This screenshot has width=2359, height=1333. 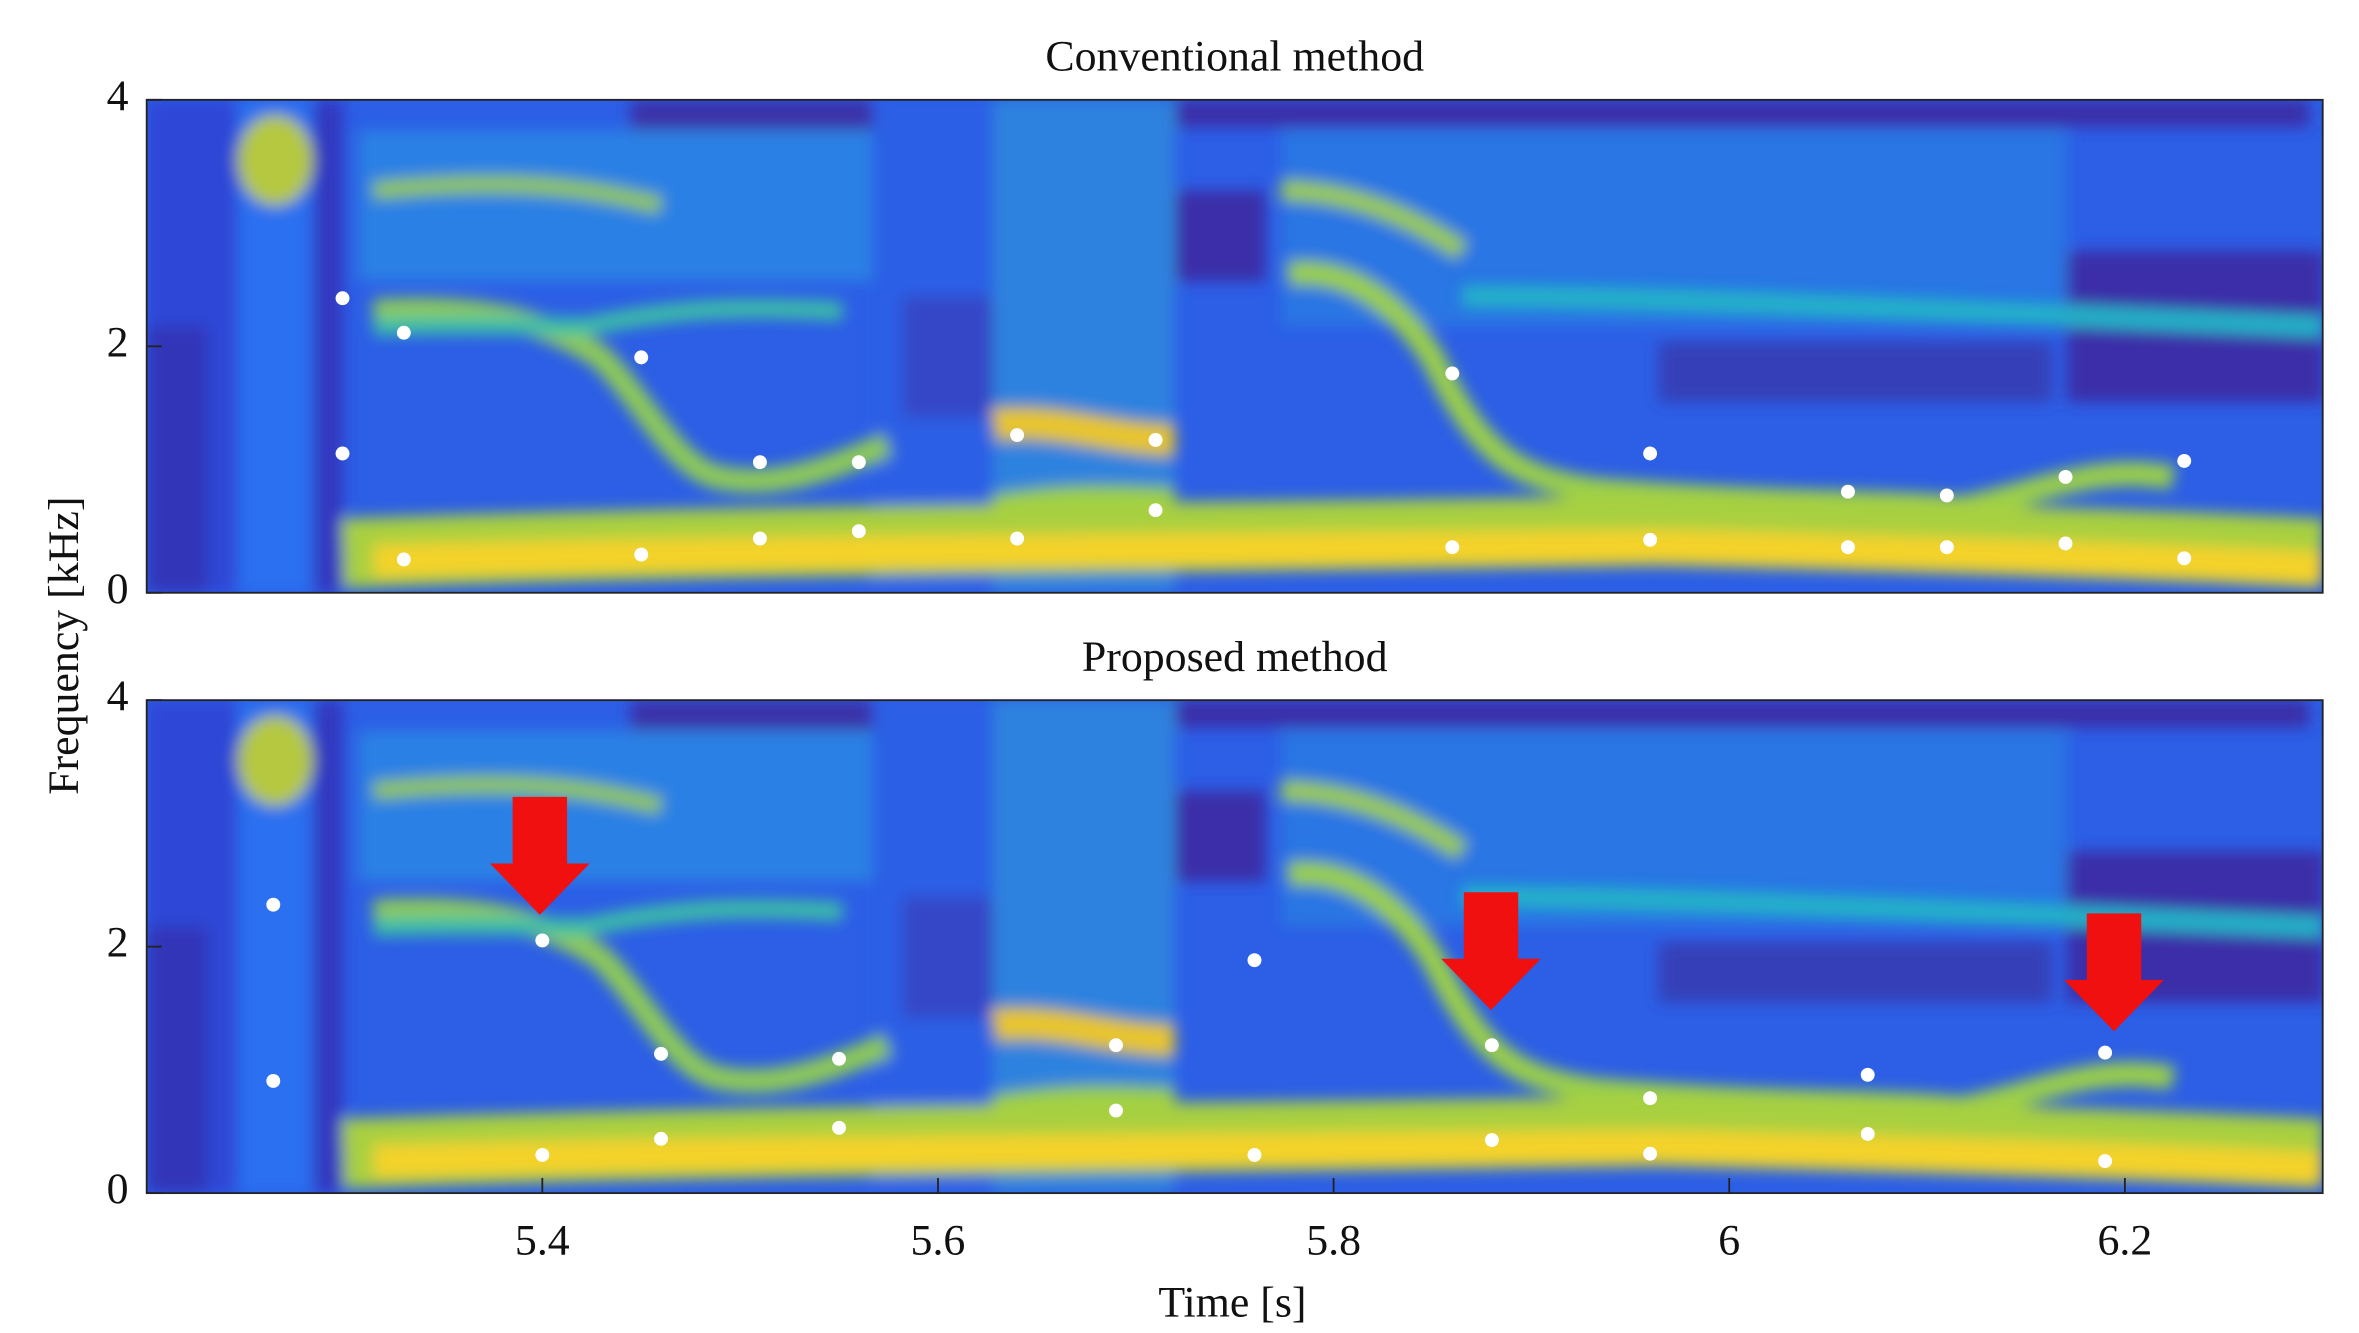 What do you see at coordinates (1333, 1241) in the screenshot?
I see `x-tick-label: 5.8` at bounding box center [1333, 1241].